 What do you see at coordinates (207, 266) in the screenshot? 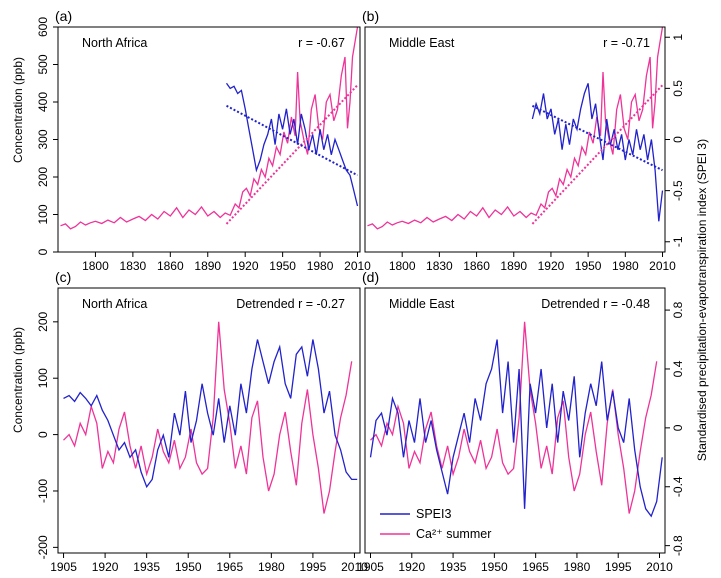
I see `panel-a-xtick-label-1890: 1890` at bounding box center [207, 266].